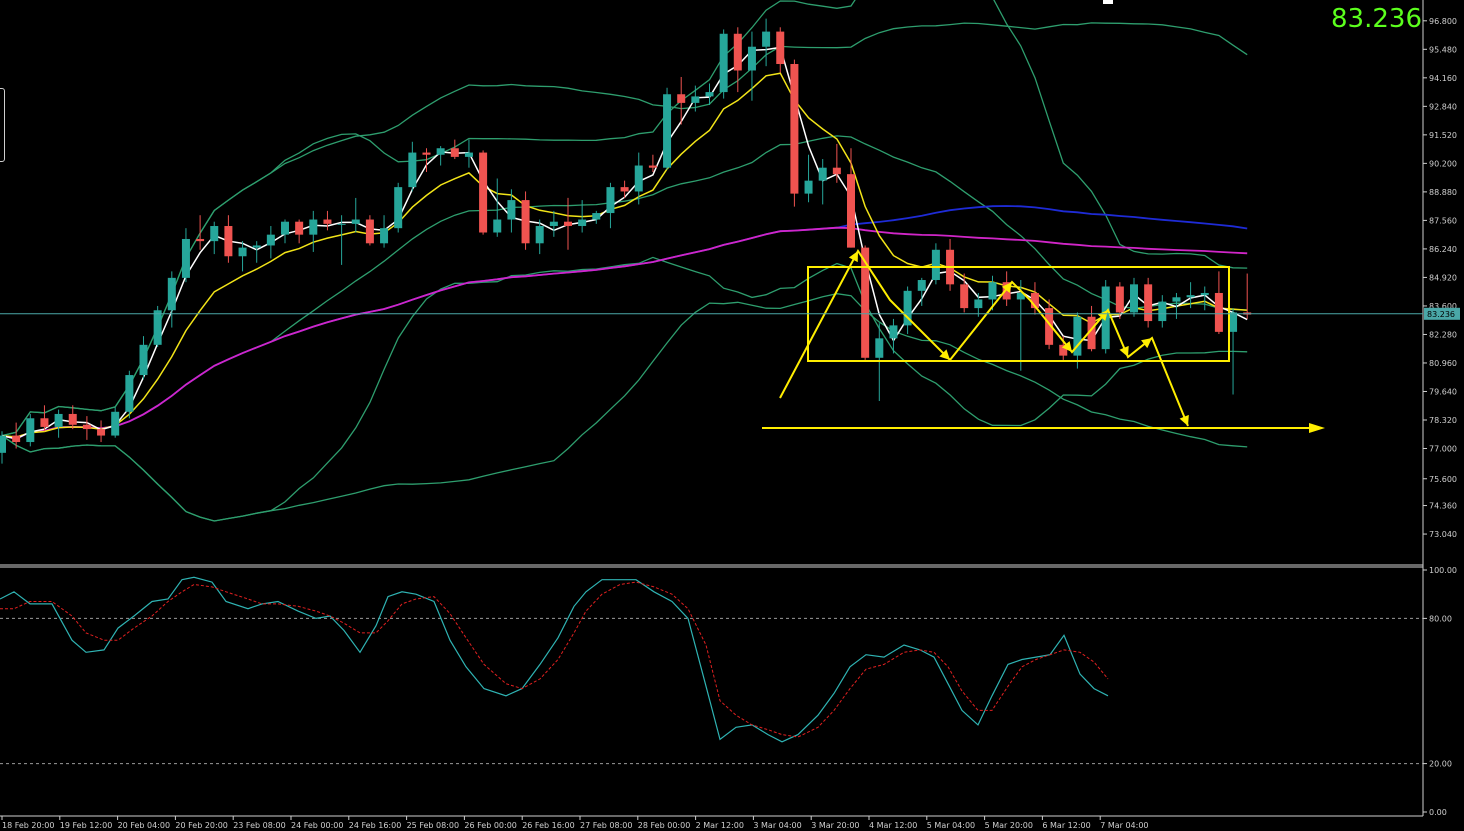 The height and width of the screenshot is (831, 1464). What do you see at coordinates (951, 825) in the screenshot?
I see `time-tick-label: 5 Mar 04:00` at bounding box center [951, 825].